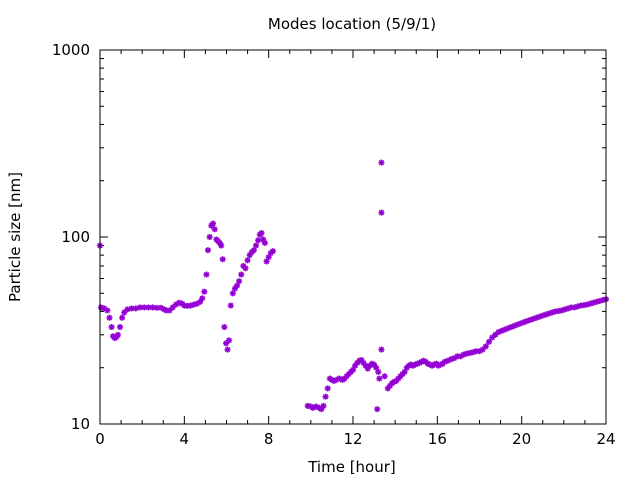  Describe the element at coordinates (185, 439) in the screenshot. I see `x-tick-label: 4` at that location.